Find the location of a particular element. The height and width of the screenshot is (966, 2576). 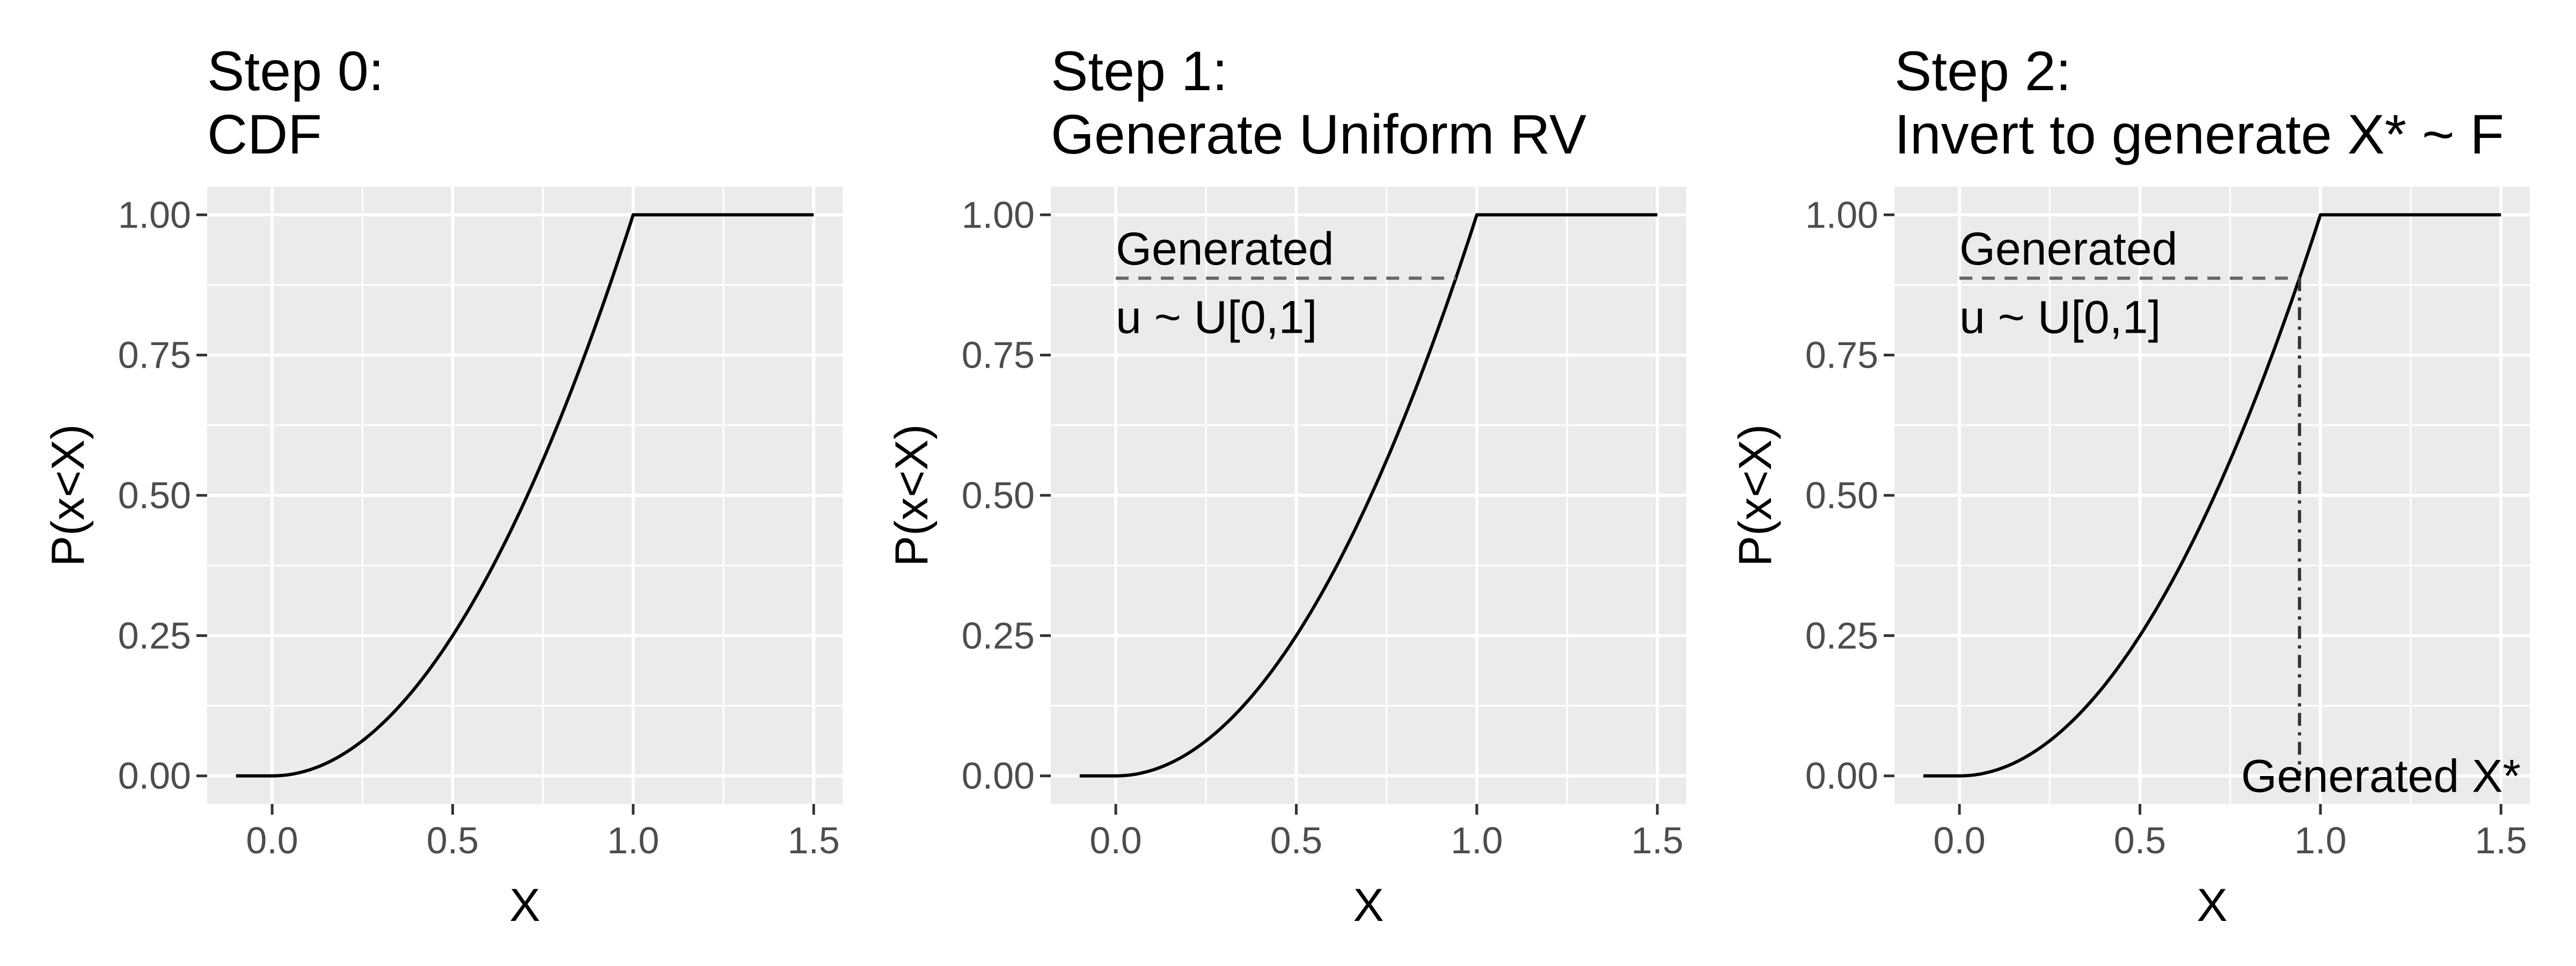

chart-subtitle: Generate Uniform RV is located at coordinates (1318, 135).